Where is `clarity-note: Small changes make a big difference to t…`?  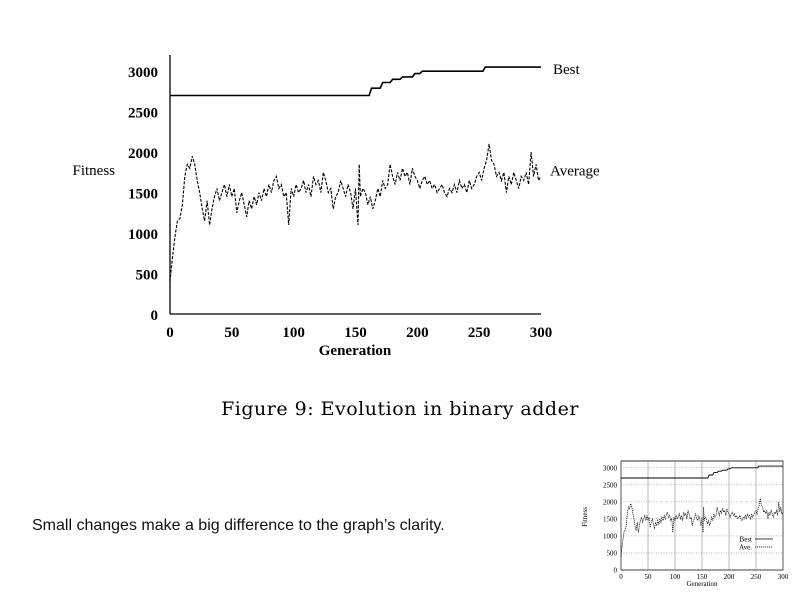 clarity-note: Small changes make a big difference to t… is located at coordinates (238, 525).